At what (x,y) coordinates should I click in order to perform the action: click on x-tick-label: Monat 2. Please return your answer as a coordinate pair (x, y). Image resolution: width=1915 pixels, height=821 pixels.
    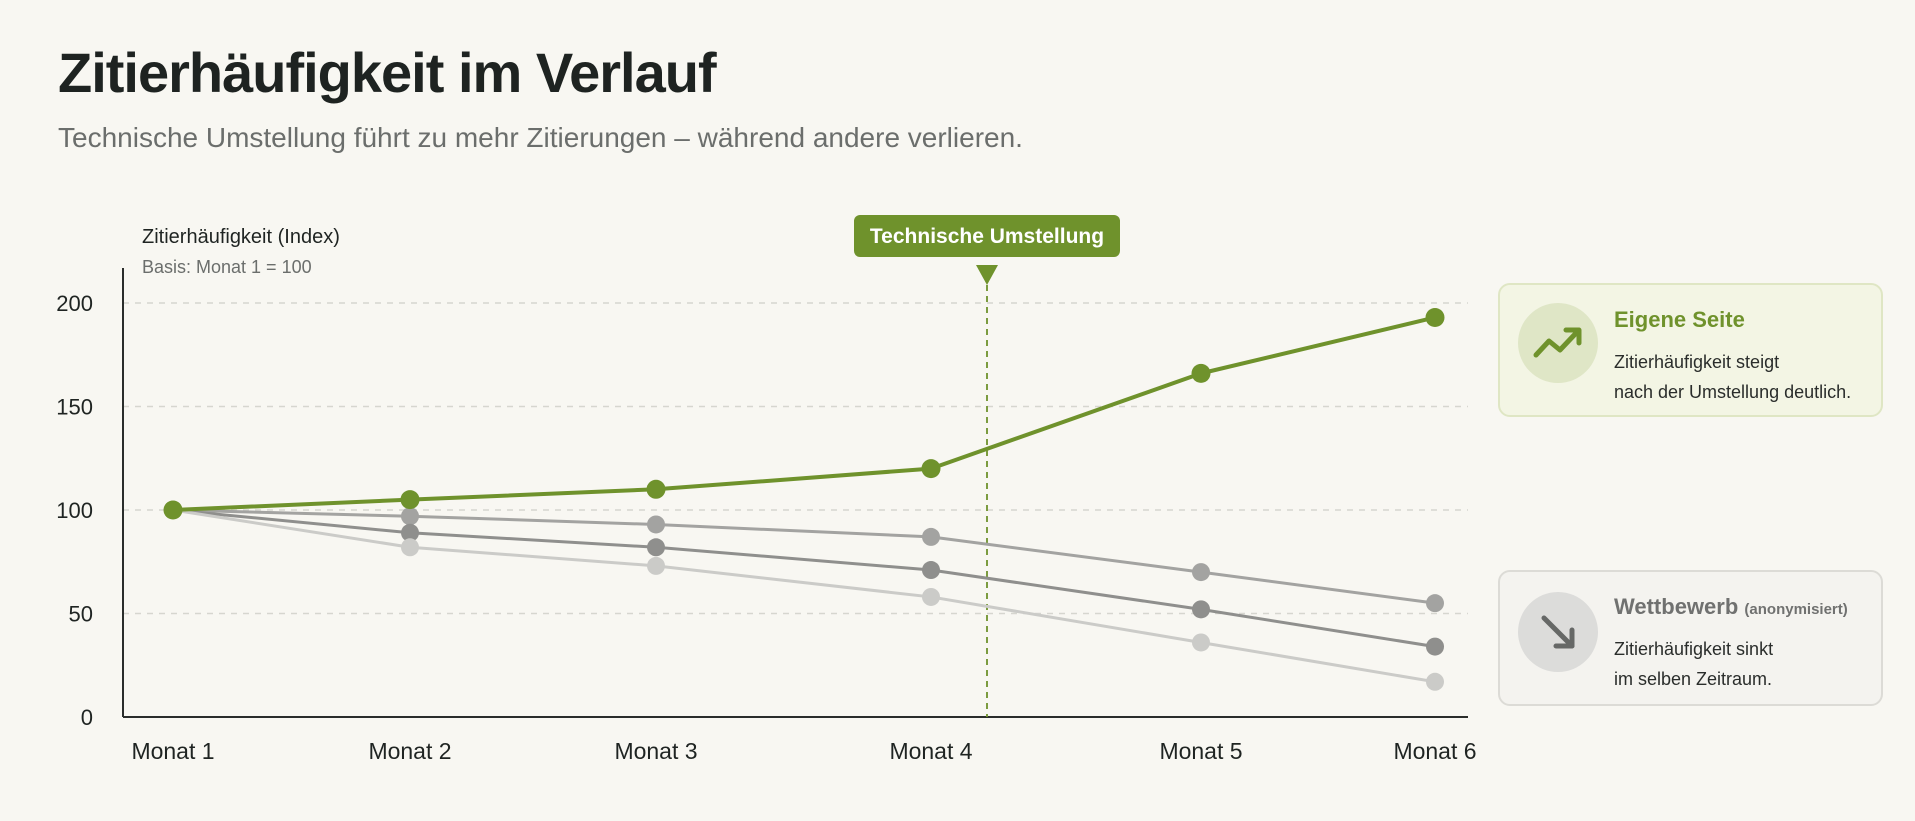
    Looking at the image, I should click on (409, 751).